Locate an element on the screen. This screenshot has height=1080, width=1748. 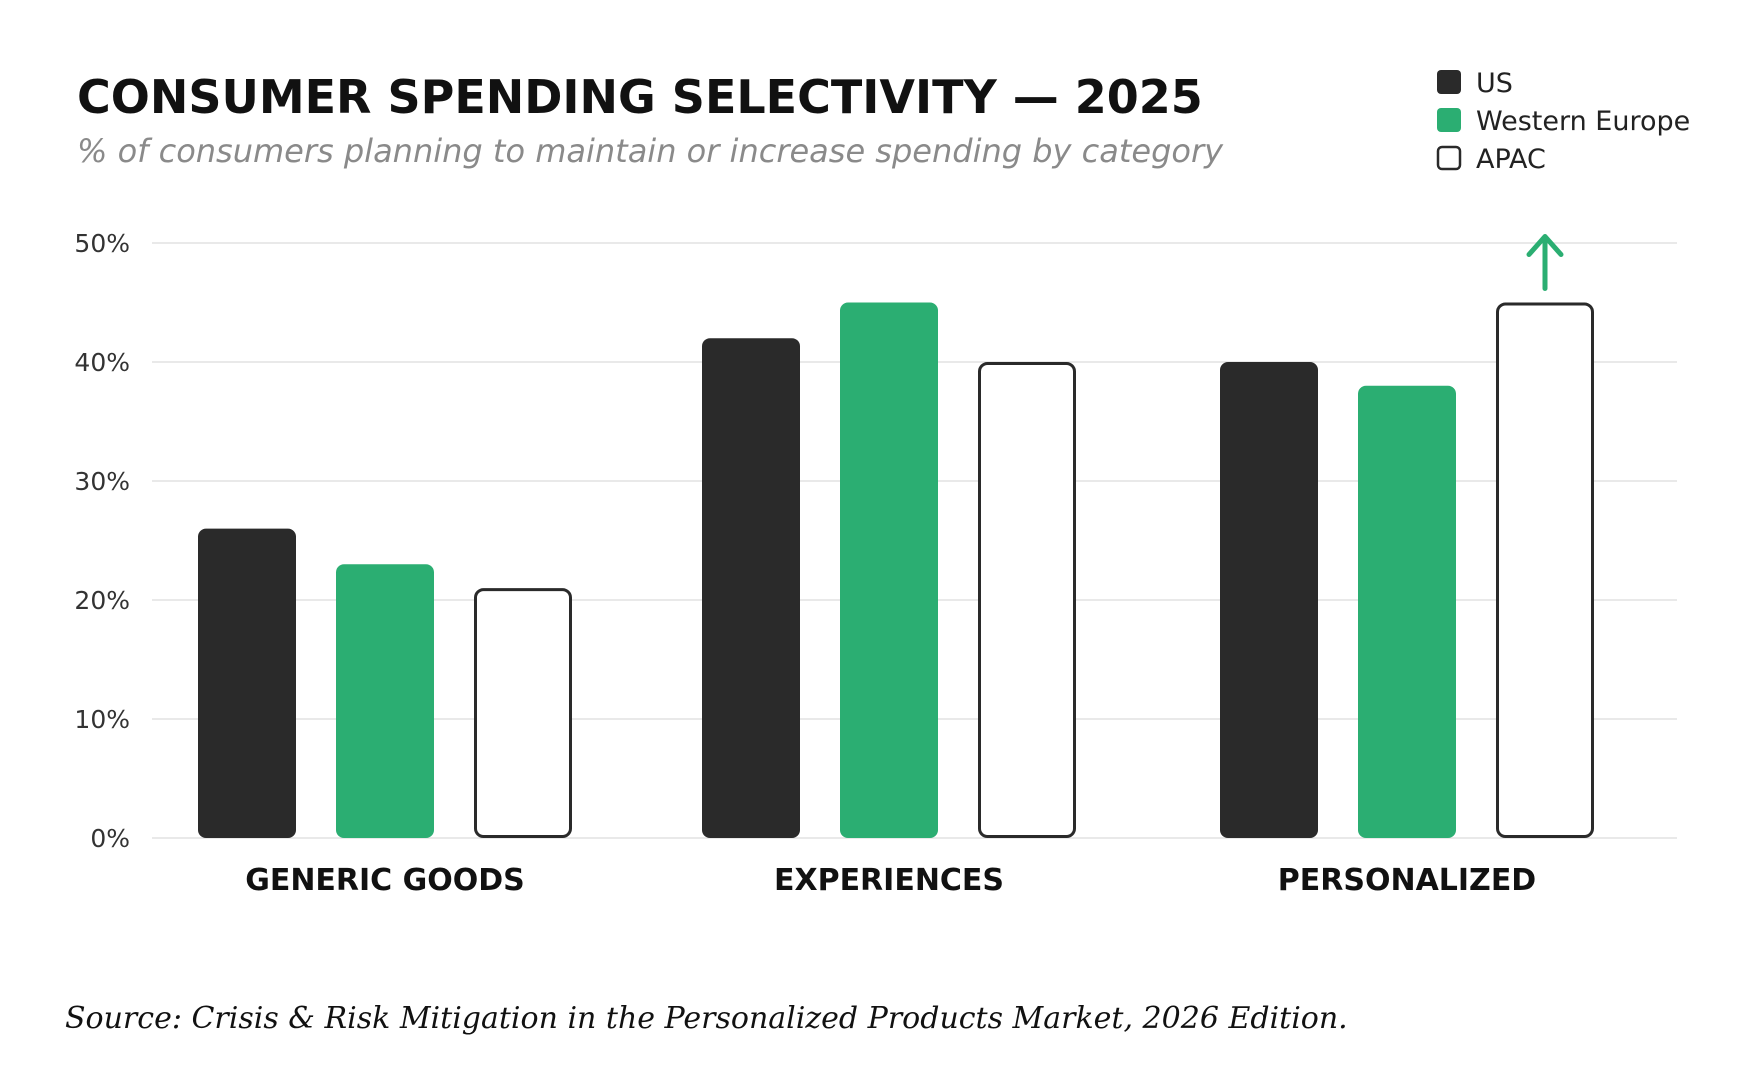
bar-apac-experiences is located at coordinates (1027, 600).